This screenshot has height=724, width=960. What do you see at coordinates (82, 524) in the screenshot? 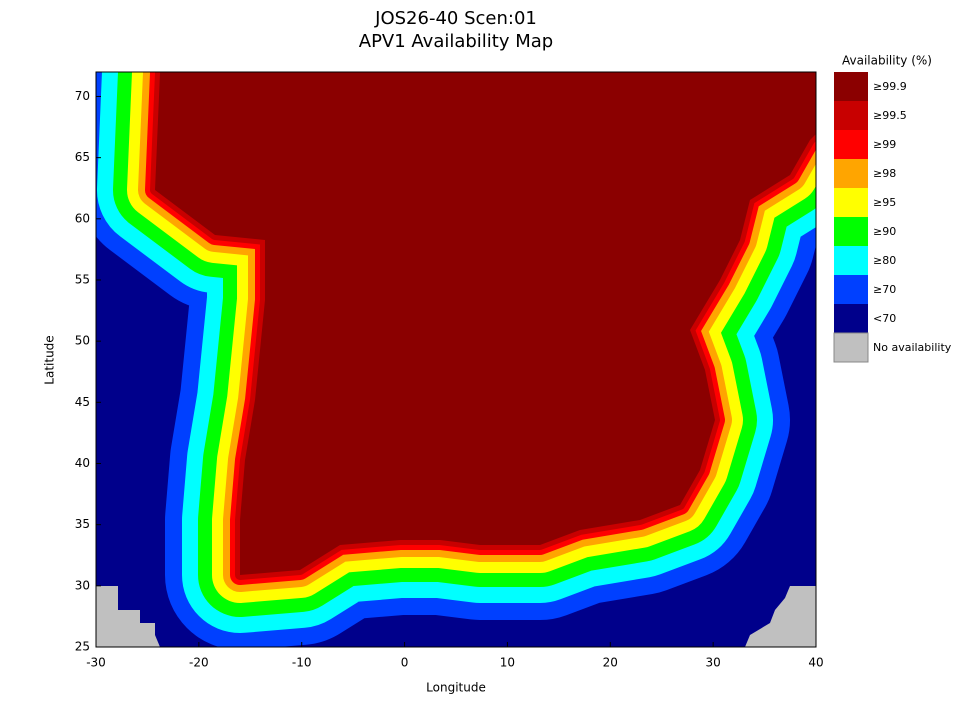
I see `y-tick-label: 35` at bounding box center [82, 524].